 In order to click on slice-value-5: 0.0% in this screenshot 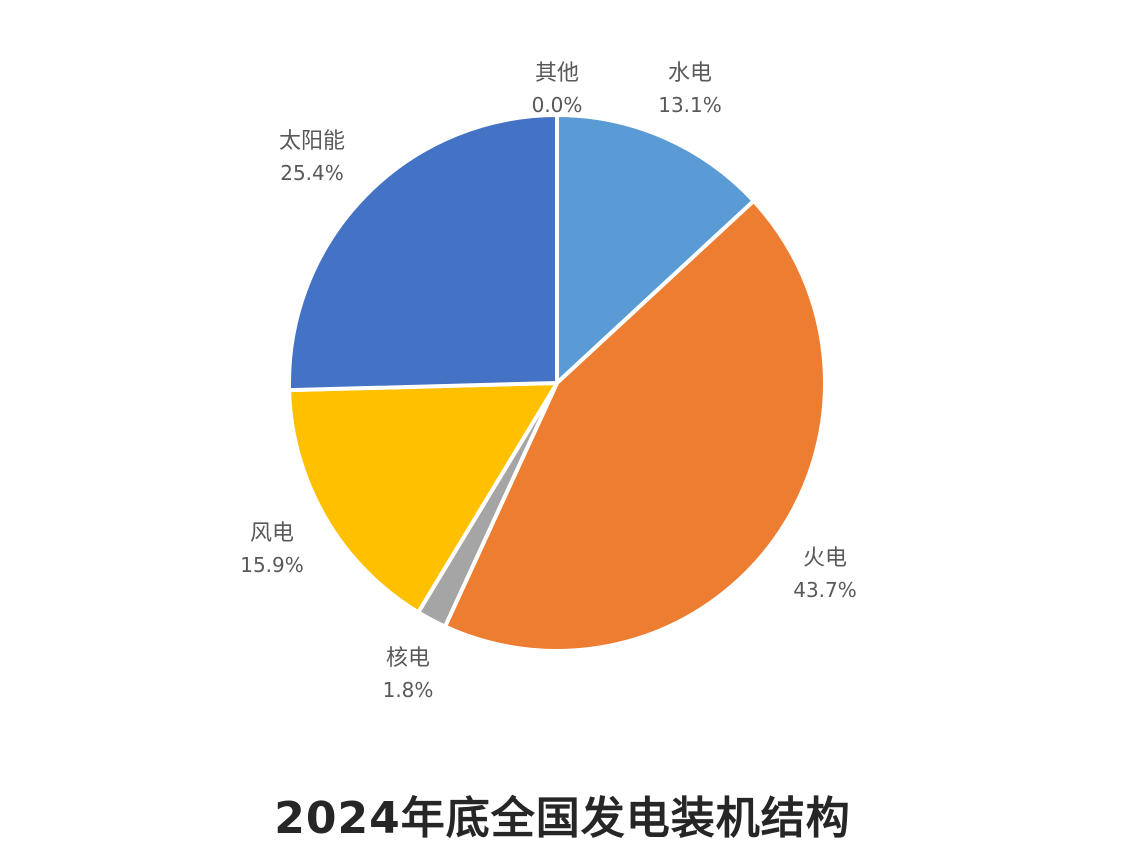, I will do `click(557, 105)`.